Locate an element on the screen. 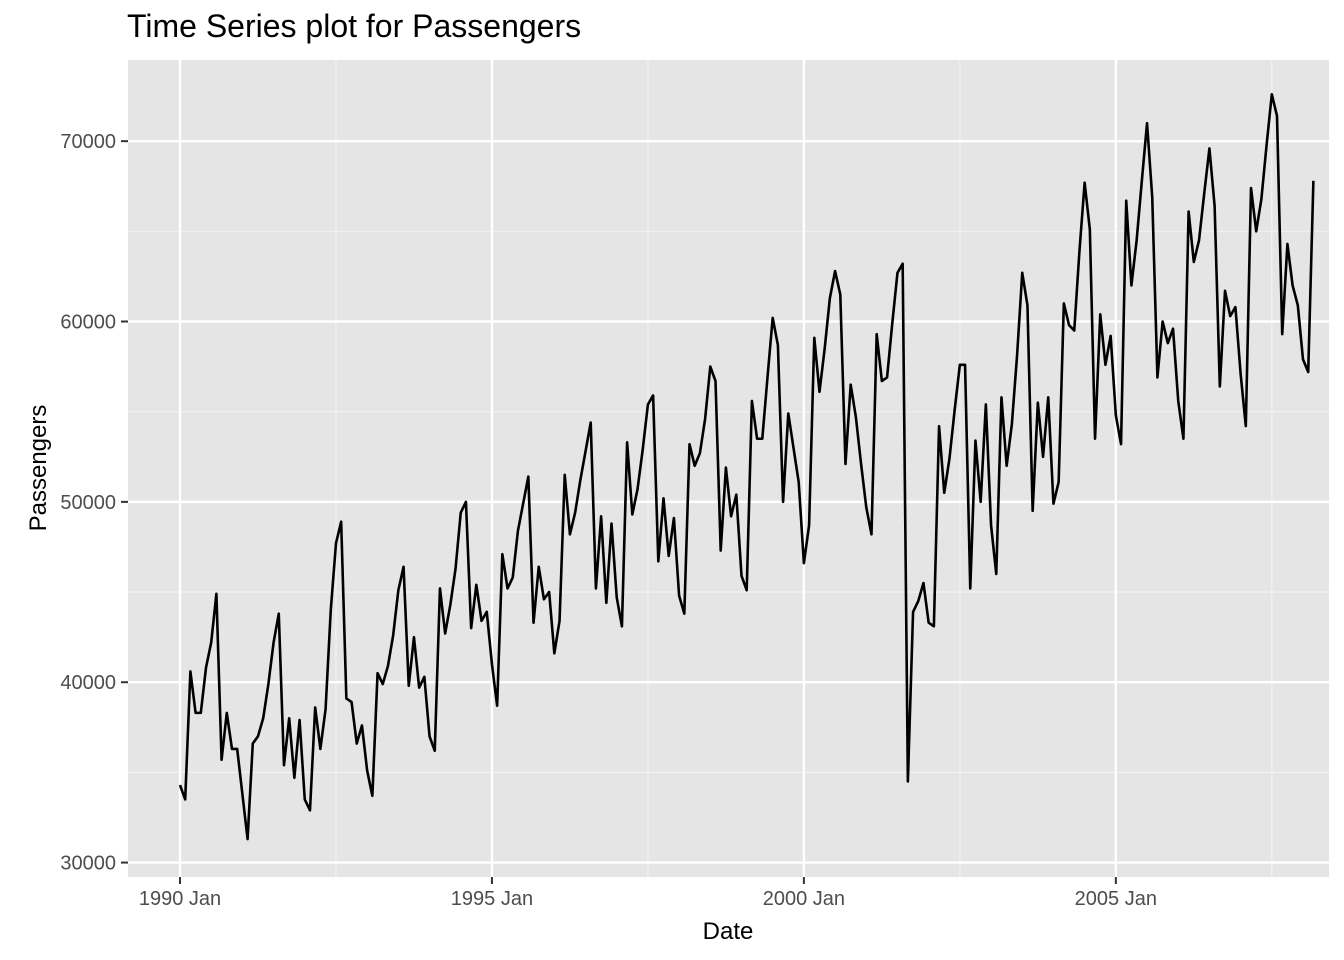  y-axis-title: Passengers is located at coordinates (38, 468).